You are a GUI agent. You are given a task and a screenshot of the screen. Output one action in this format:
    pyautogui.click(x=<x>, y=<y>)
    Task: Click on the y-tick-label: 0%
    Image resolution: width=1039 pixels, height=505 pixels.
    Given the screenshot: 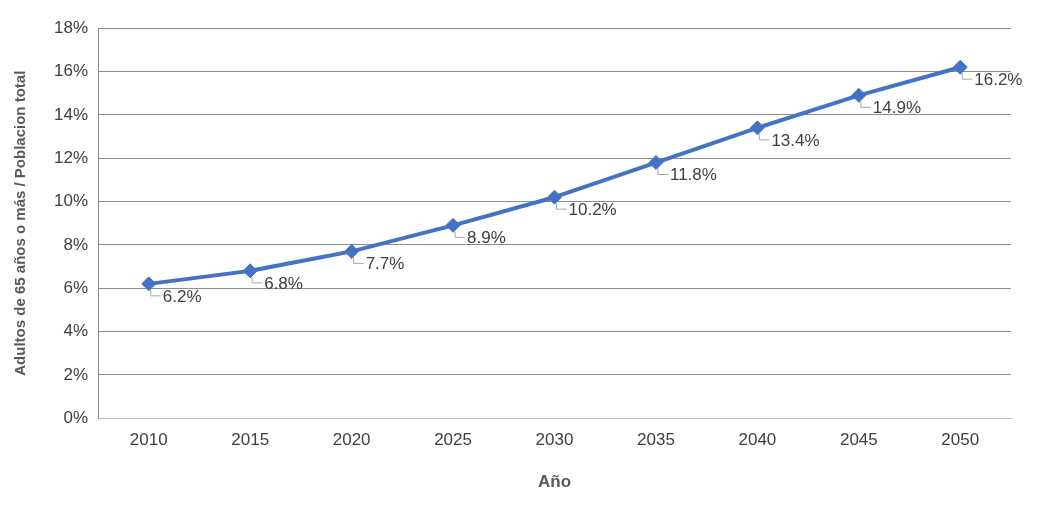 What is the action you would take?
    pyautogui.click(x=76, y=417)
    